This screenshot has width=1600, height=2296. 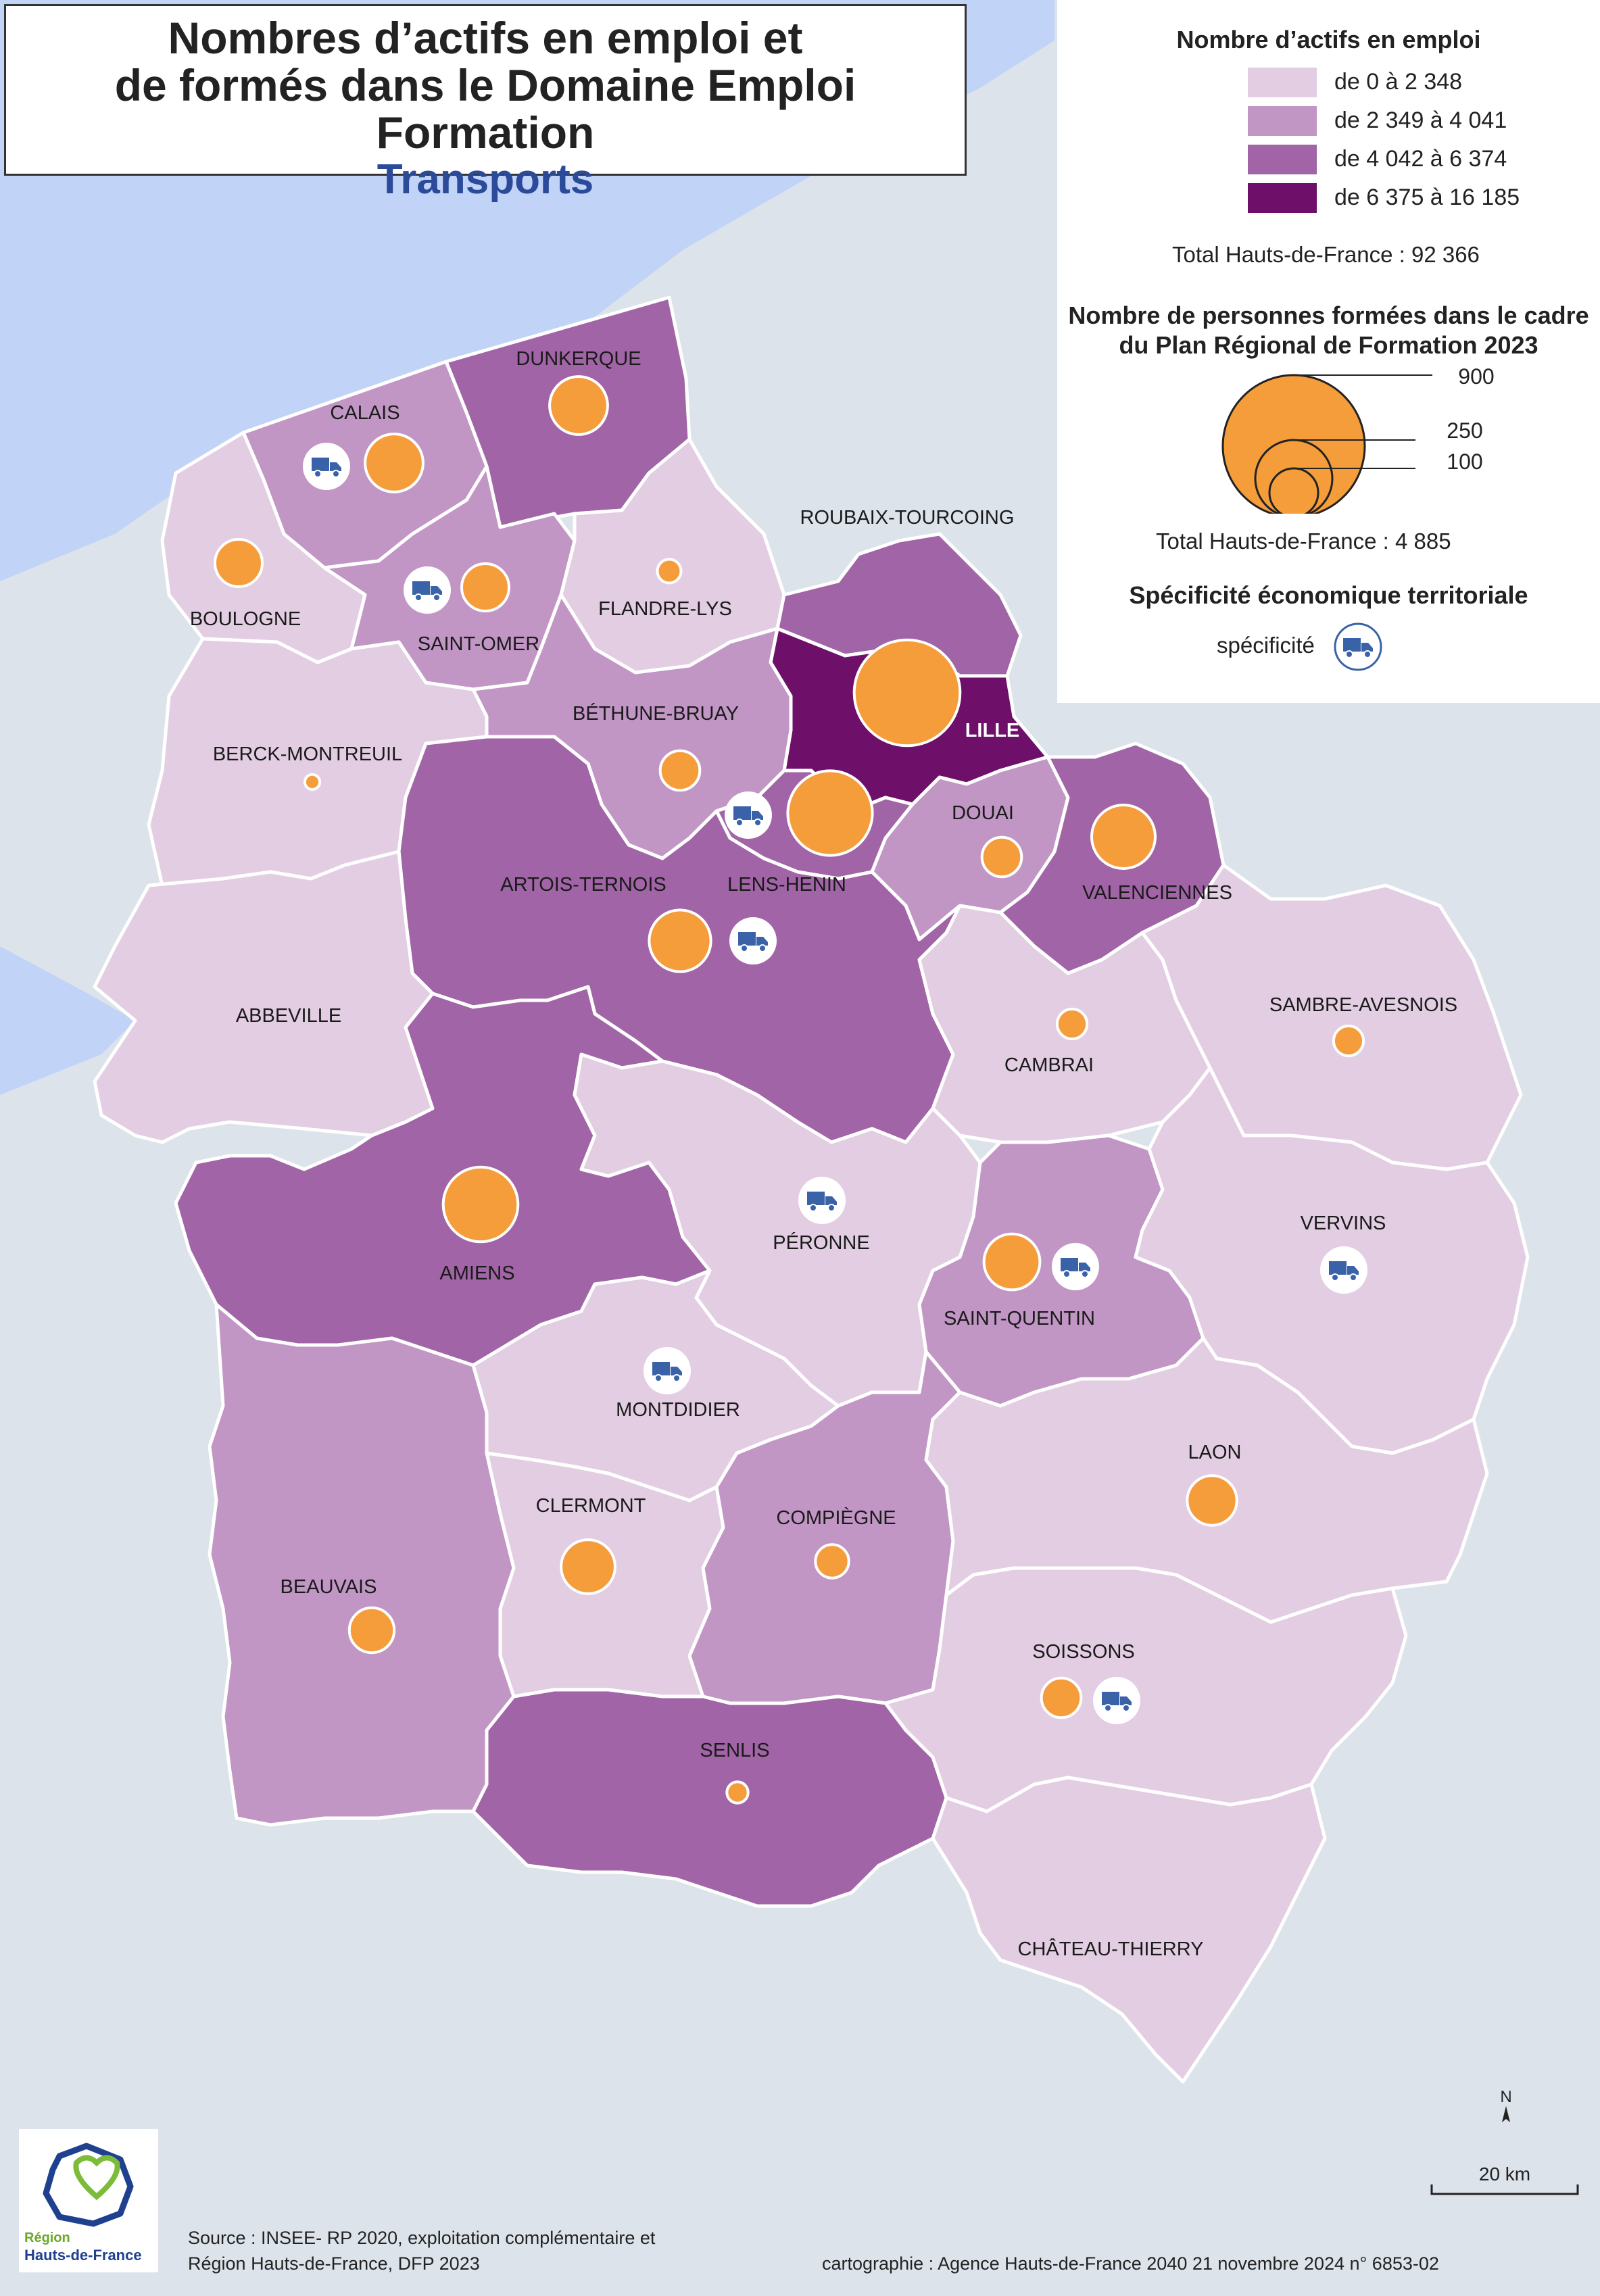 I want to click on legend-circle-sizes: 900 250 100, so click(x=1358, y=439).